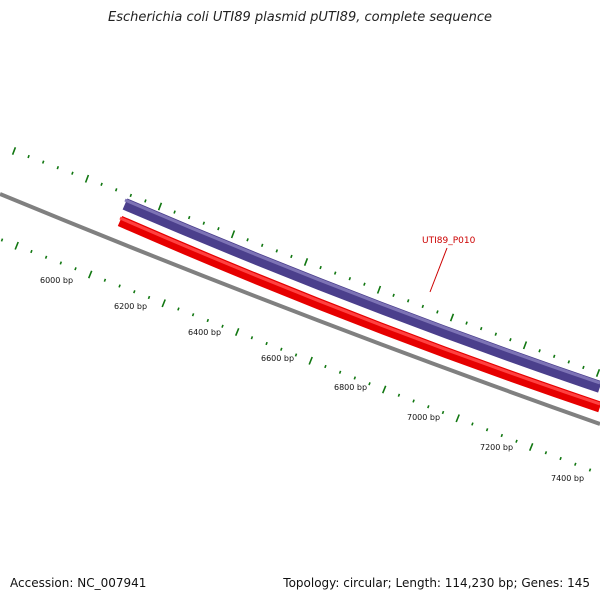  I want to click on scale-label: 6800 bp, so click(350, 387).